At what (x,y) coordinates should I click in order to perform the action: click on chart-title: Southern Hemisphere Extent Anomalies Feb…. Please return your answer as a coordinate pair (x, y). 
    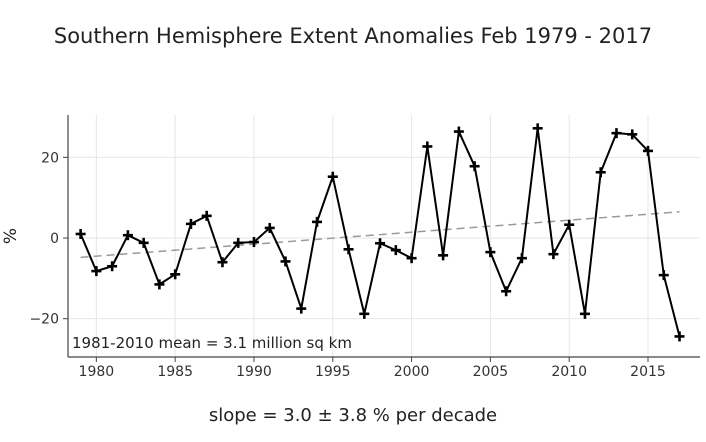
    Looking at the image, I should click on (353, 36).